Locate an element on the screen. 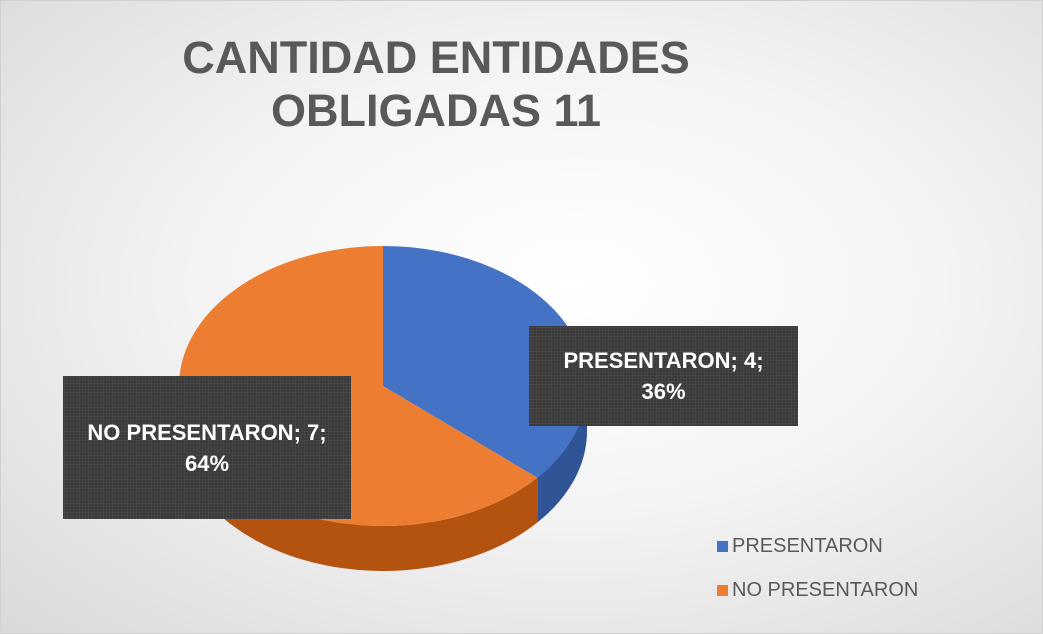  data-label: NO PRESENTARON; 7; 64% is located at coordinates (207, 447).